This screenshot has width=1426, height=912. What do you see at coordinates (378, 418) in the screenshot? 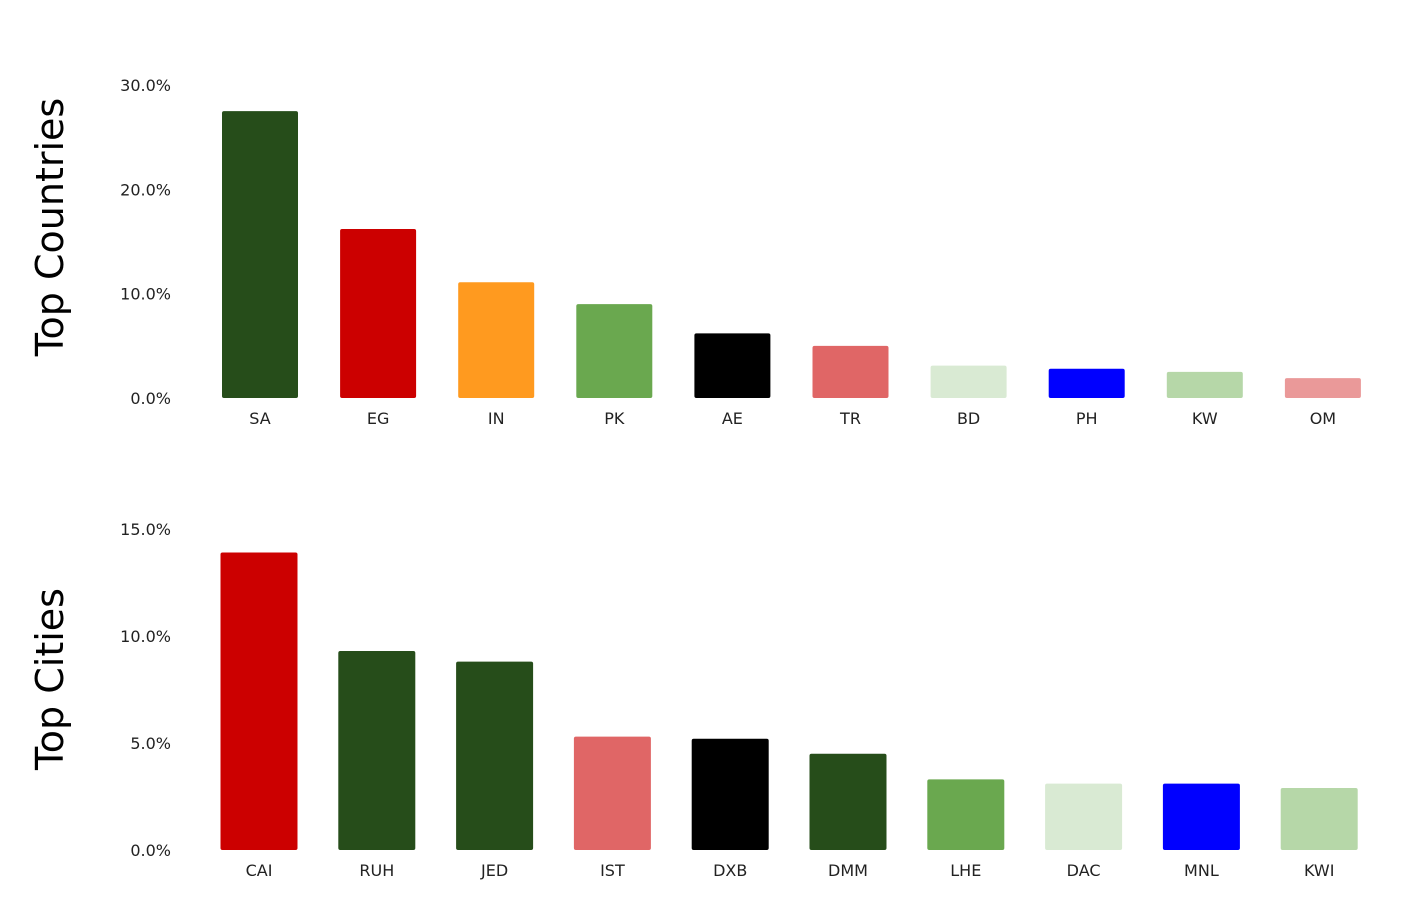
I see `country-x-tick-label: EG` at bounding box center [378, 418].